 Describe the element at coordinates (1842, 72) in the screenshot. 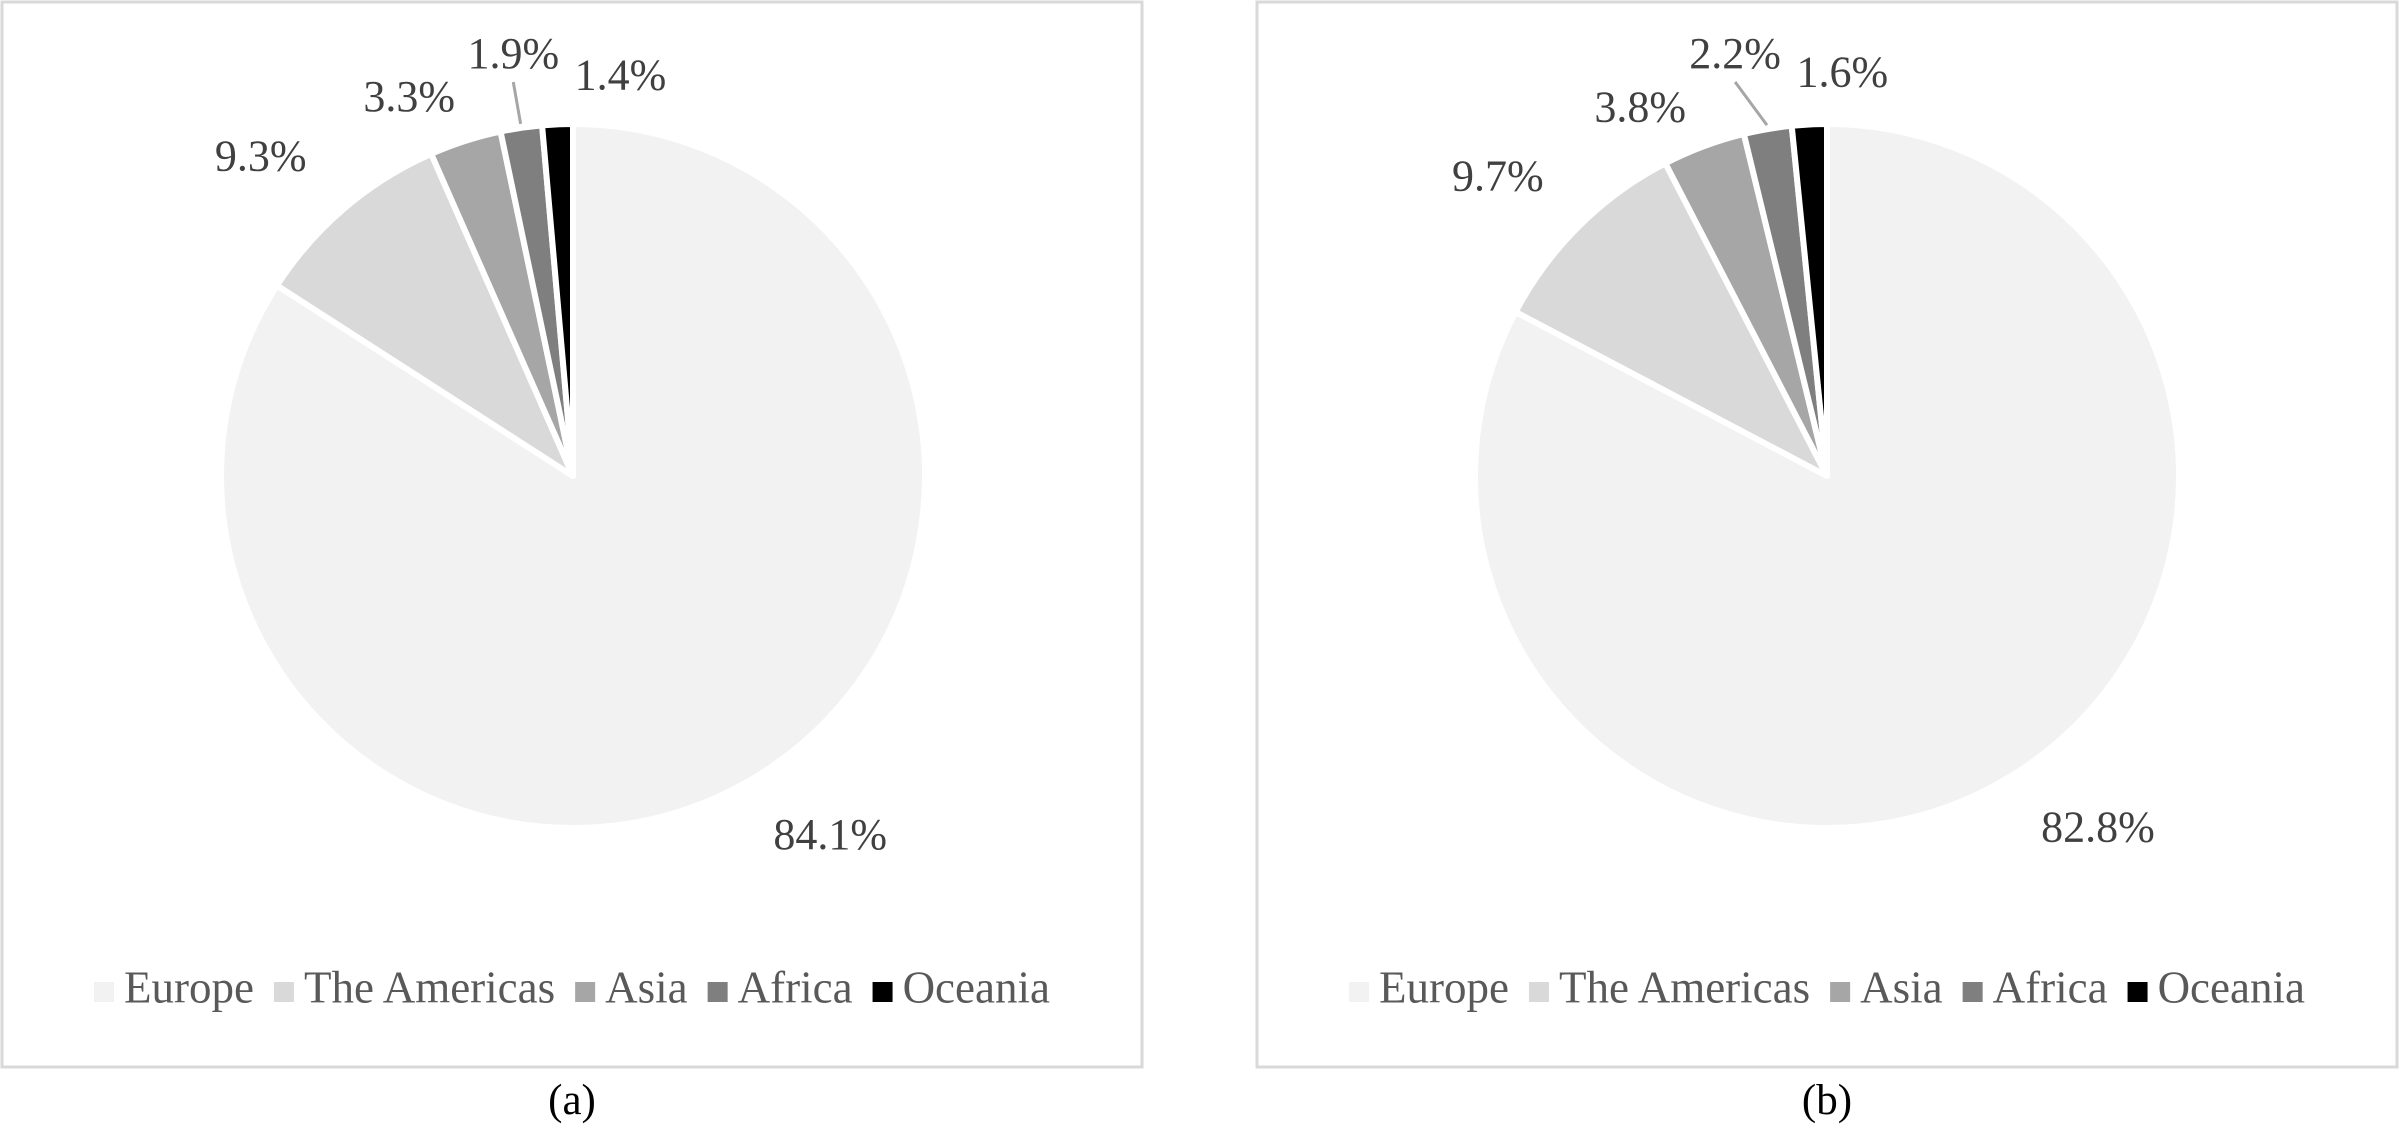

I see `data-label: 1.6%` at that location.